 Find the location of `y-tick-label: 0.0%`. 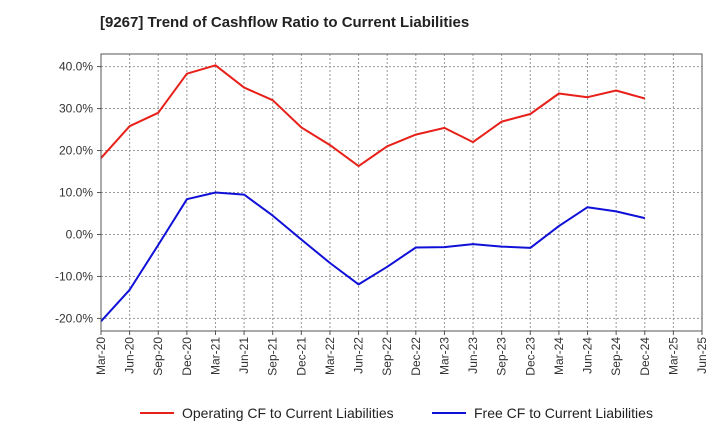

y-tick-label: 0.0% is located at coordinates (80, 234).